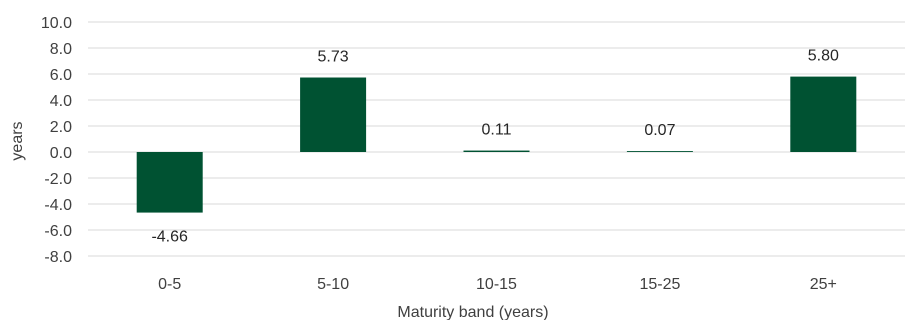 Image resolution: width=909 pixels, height=320 pixels. What do you see at coordinates (333, 284) in the screenshot?
I see `x-tick-label-5-10: 5-10` at bounding box center [333, 284].